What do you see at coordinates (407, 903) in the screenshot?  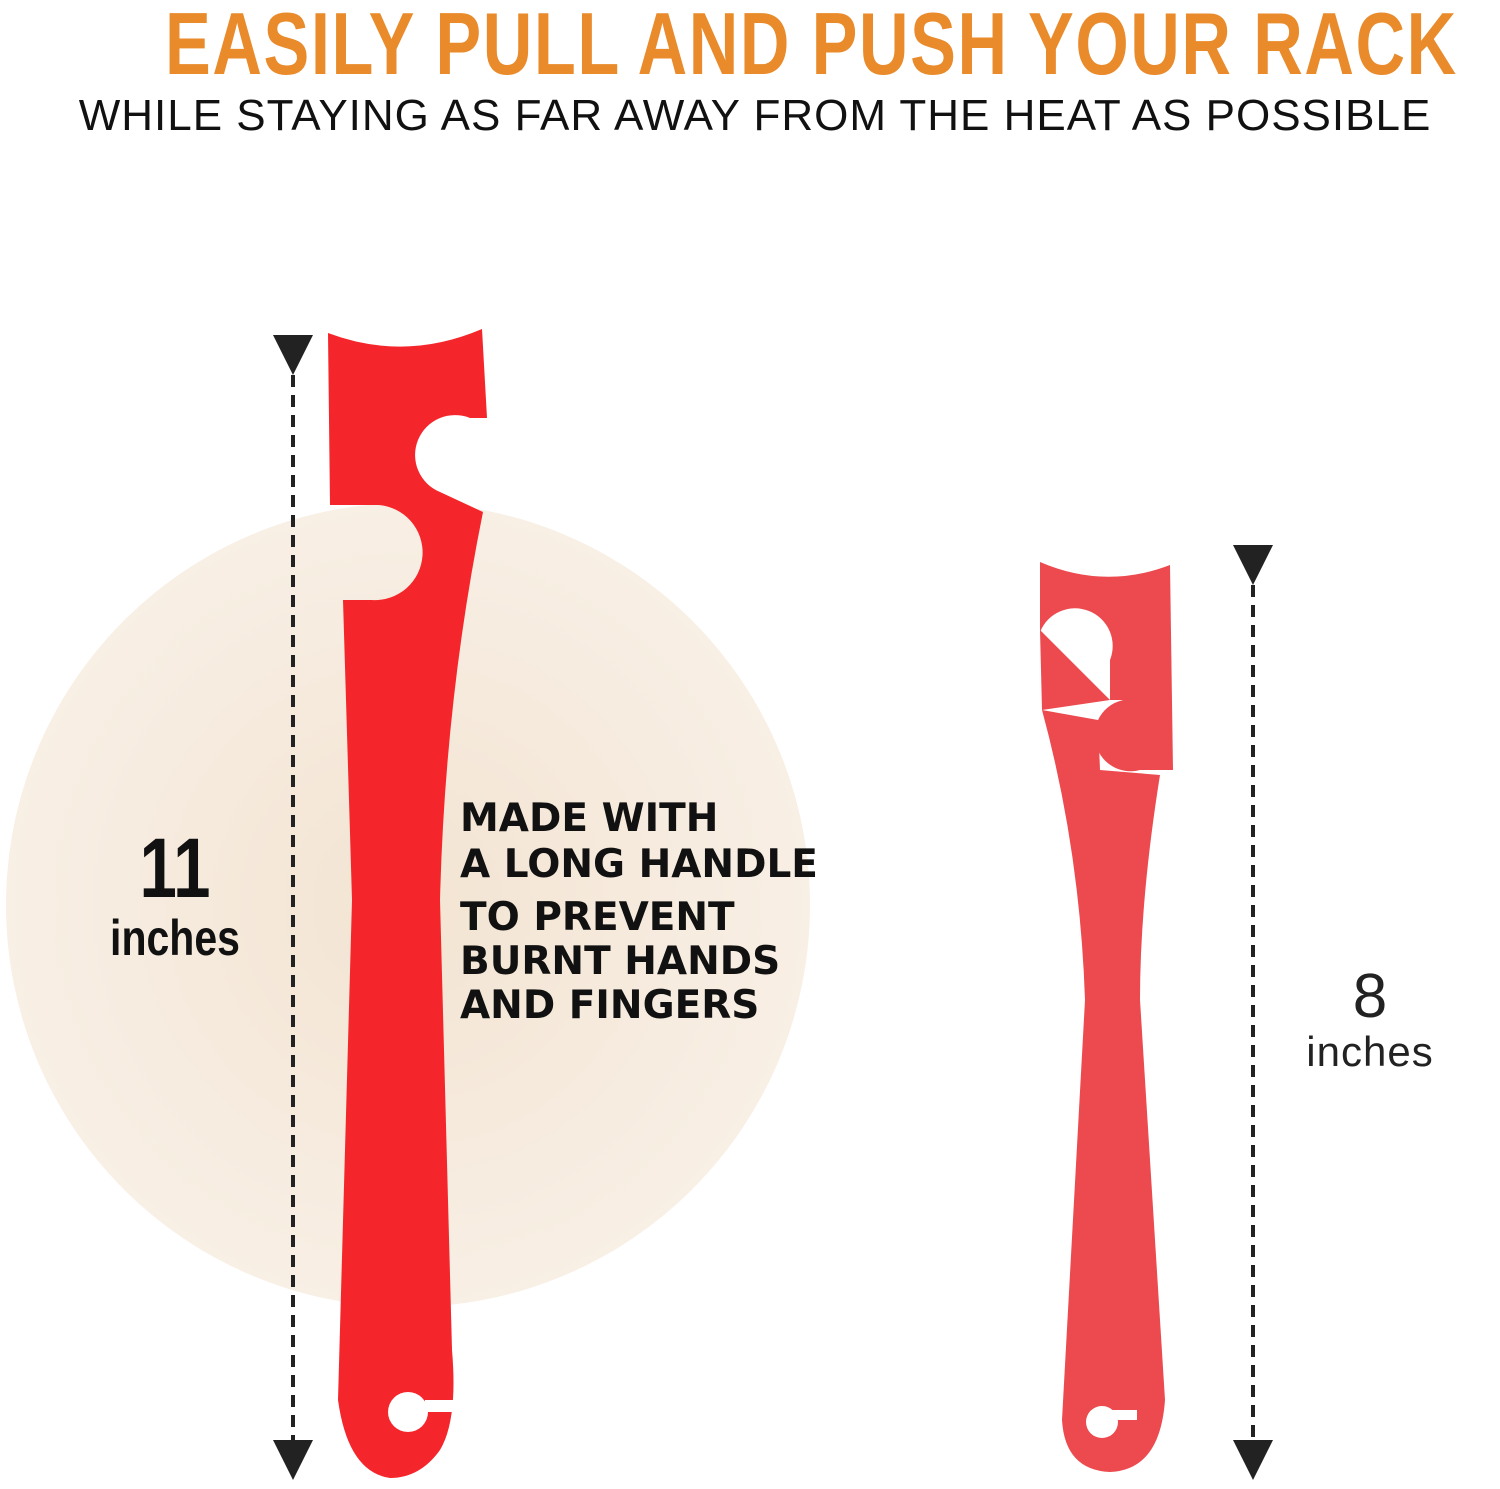 I see `large-tool-image` at bounding box center [407, 903].